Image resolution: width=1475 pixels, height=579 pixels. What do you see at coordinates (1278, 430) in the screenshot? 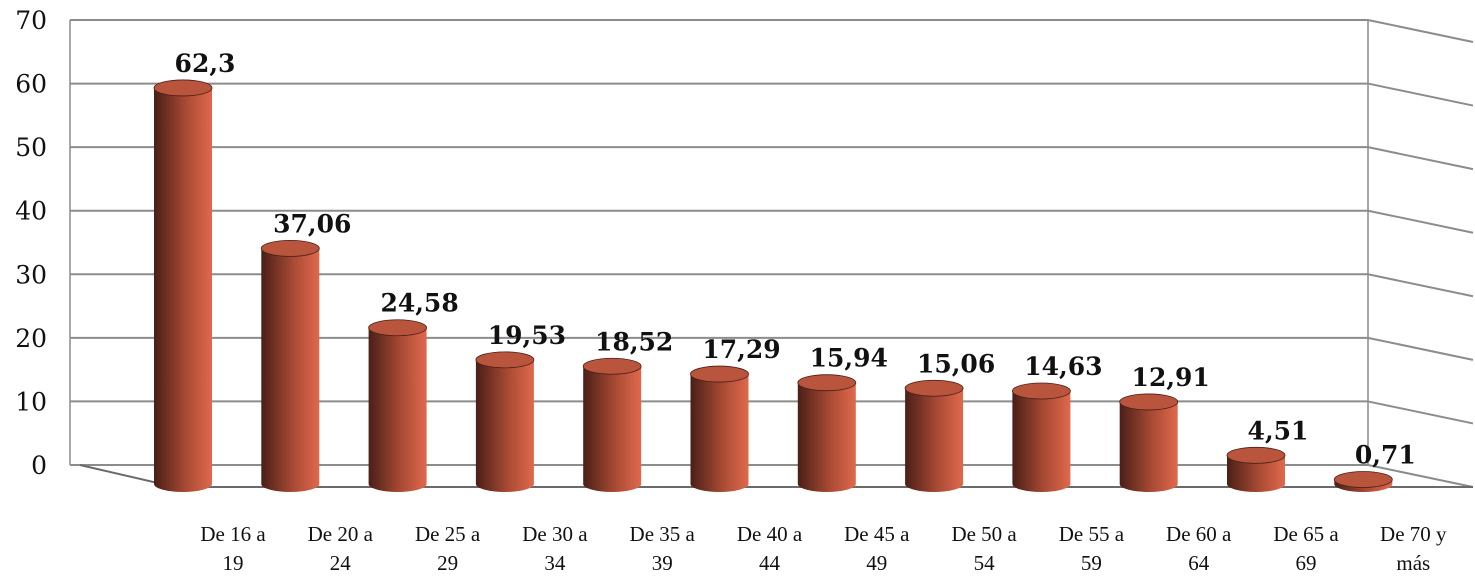
I see `data-label: 4,51` at bounding box center [1278, 430].